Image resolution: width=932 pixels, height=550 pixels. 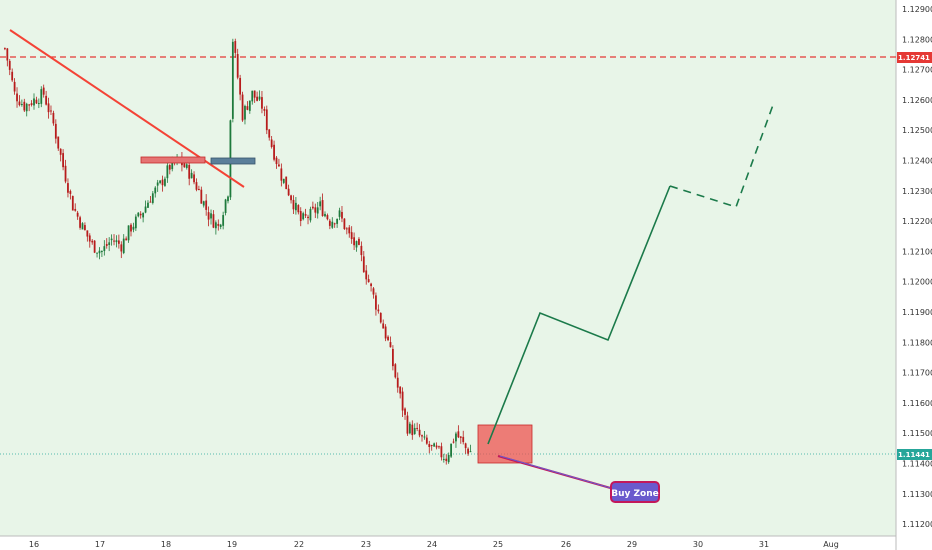 What do you see at coordinates (917, 161) in the screenshot?
I see `y-tick-label: 1.12400` at bounding box center [917, 161].